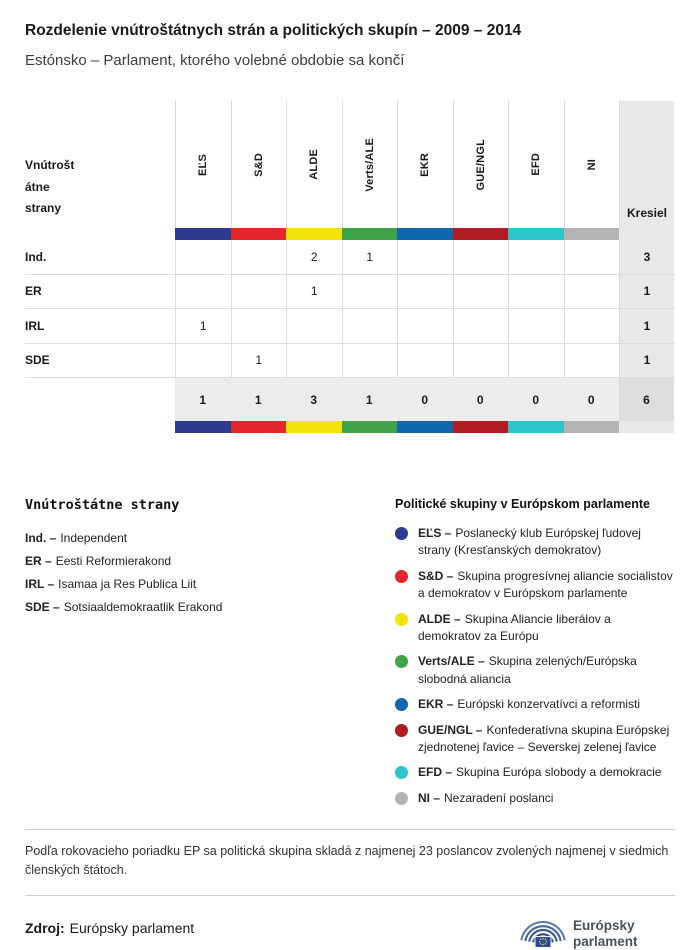 The image size is (700, 950). I want to click on color-bar-efd, so click(536, 427).